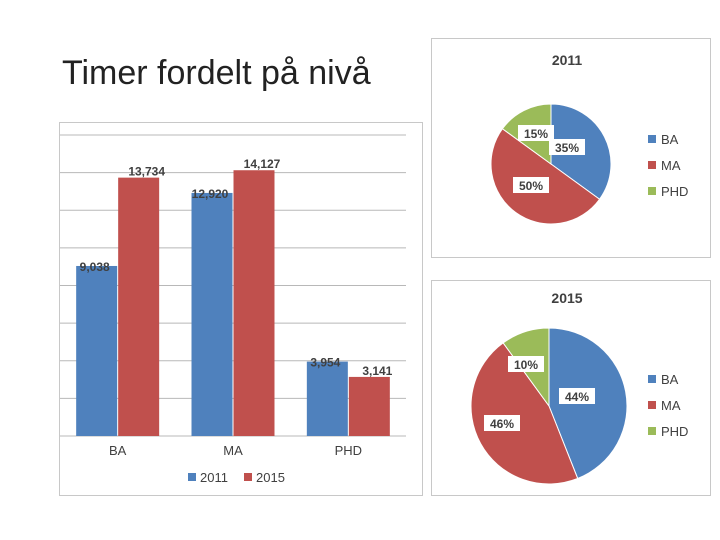 The image size is (720, 540). Describe the element at coordinates (139, 306) in the screenshot. I see `bar-ba-2015` at that location.